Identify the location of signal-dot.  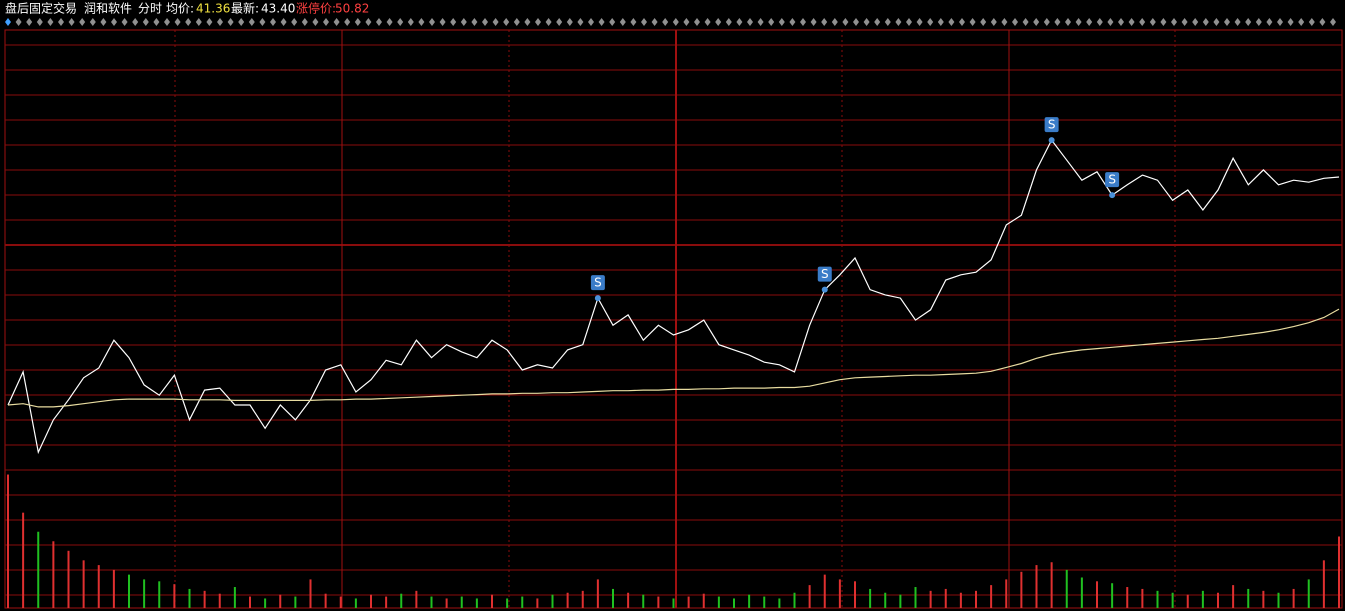
(824, 289).